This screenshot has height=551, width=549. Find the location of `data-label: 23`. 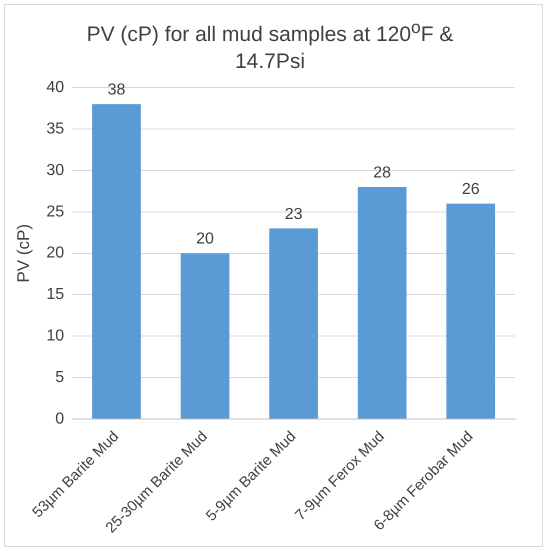

data-label: 23 is located at coordinates (293, 214).